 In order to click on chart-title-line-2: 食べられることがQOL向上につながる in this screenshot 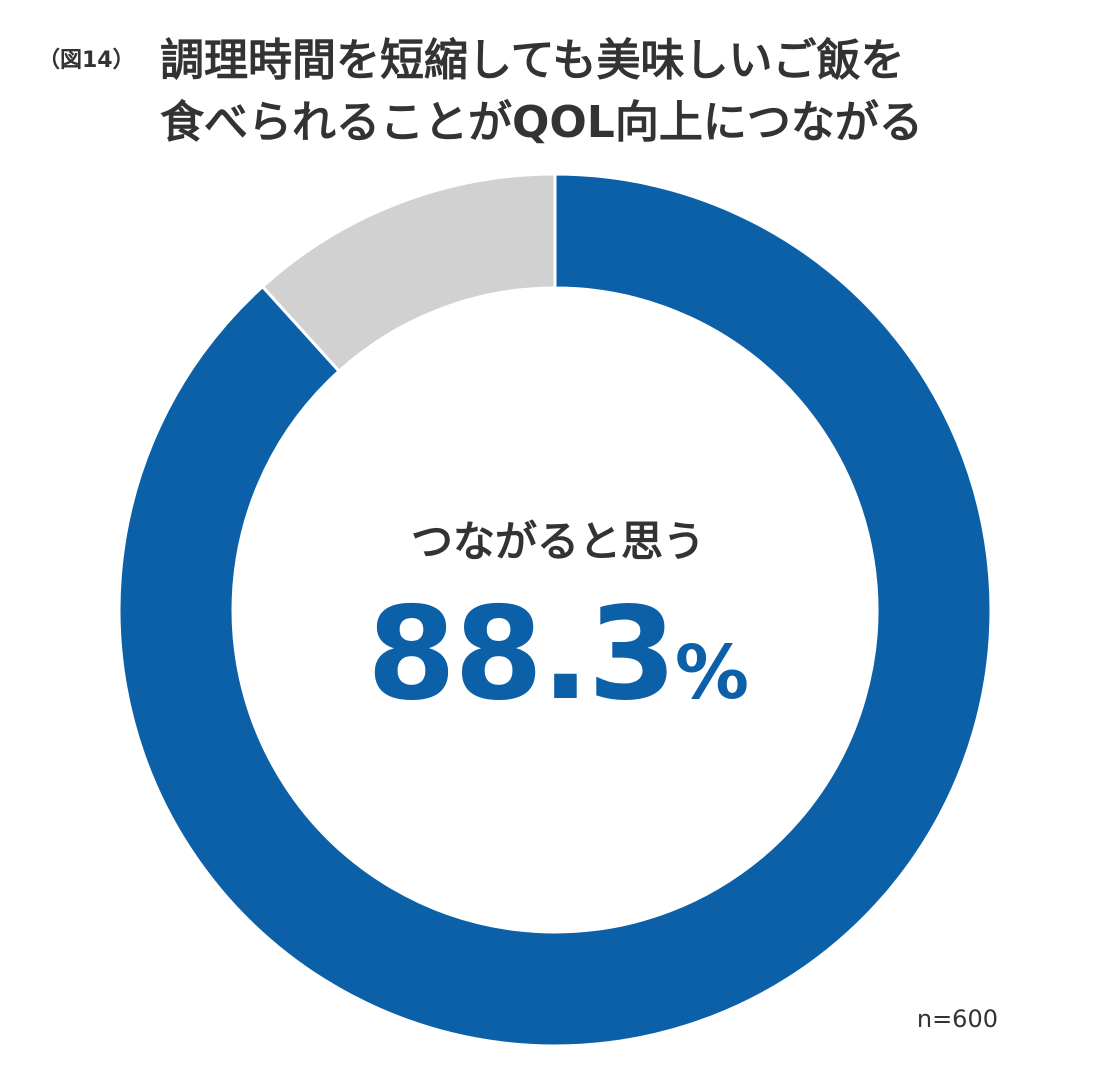, I will do `click(541, 122)`.